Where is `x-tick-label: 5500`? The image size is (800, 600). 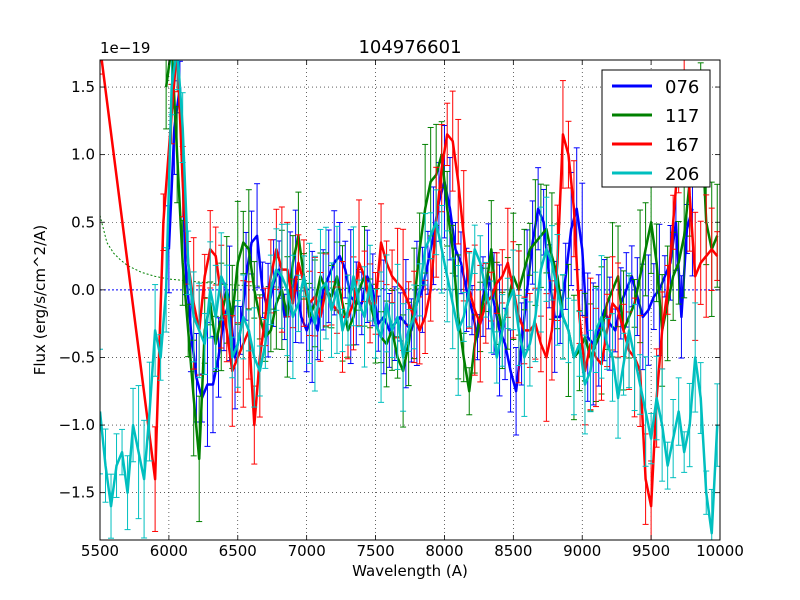
x-tick-label: 5500 is located at coordinates (100, 551).